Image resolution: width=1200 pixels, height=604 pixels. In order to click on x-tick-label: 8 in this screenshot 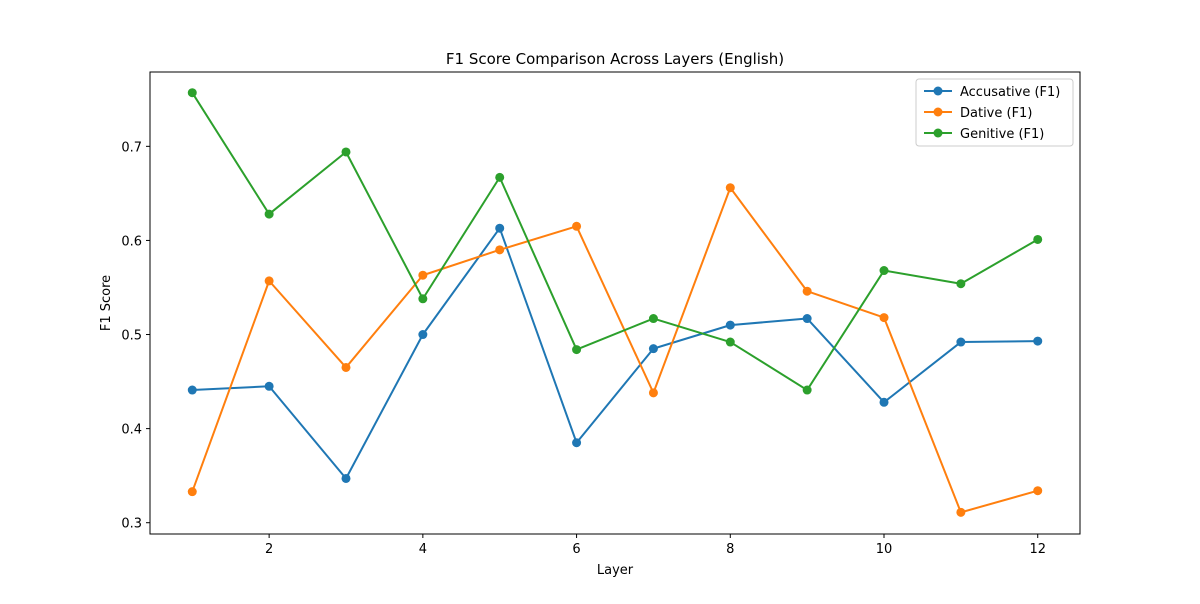, I will do `click(730, 549)`.